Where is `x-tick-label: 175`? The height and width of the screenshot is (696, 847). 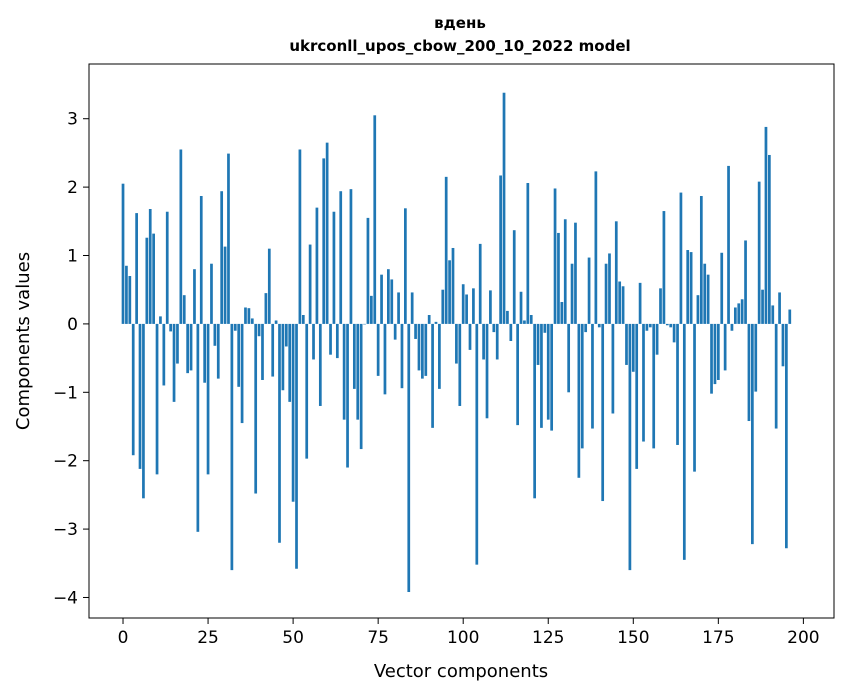
x-tick-label: 175 is located at coordinates (718, 638).